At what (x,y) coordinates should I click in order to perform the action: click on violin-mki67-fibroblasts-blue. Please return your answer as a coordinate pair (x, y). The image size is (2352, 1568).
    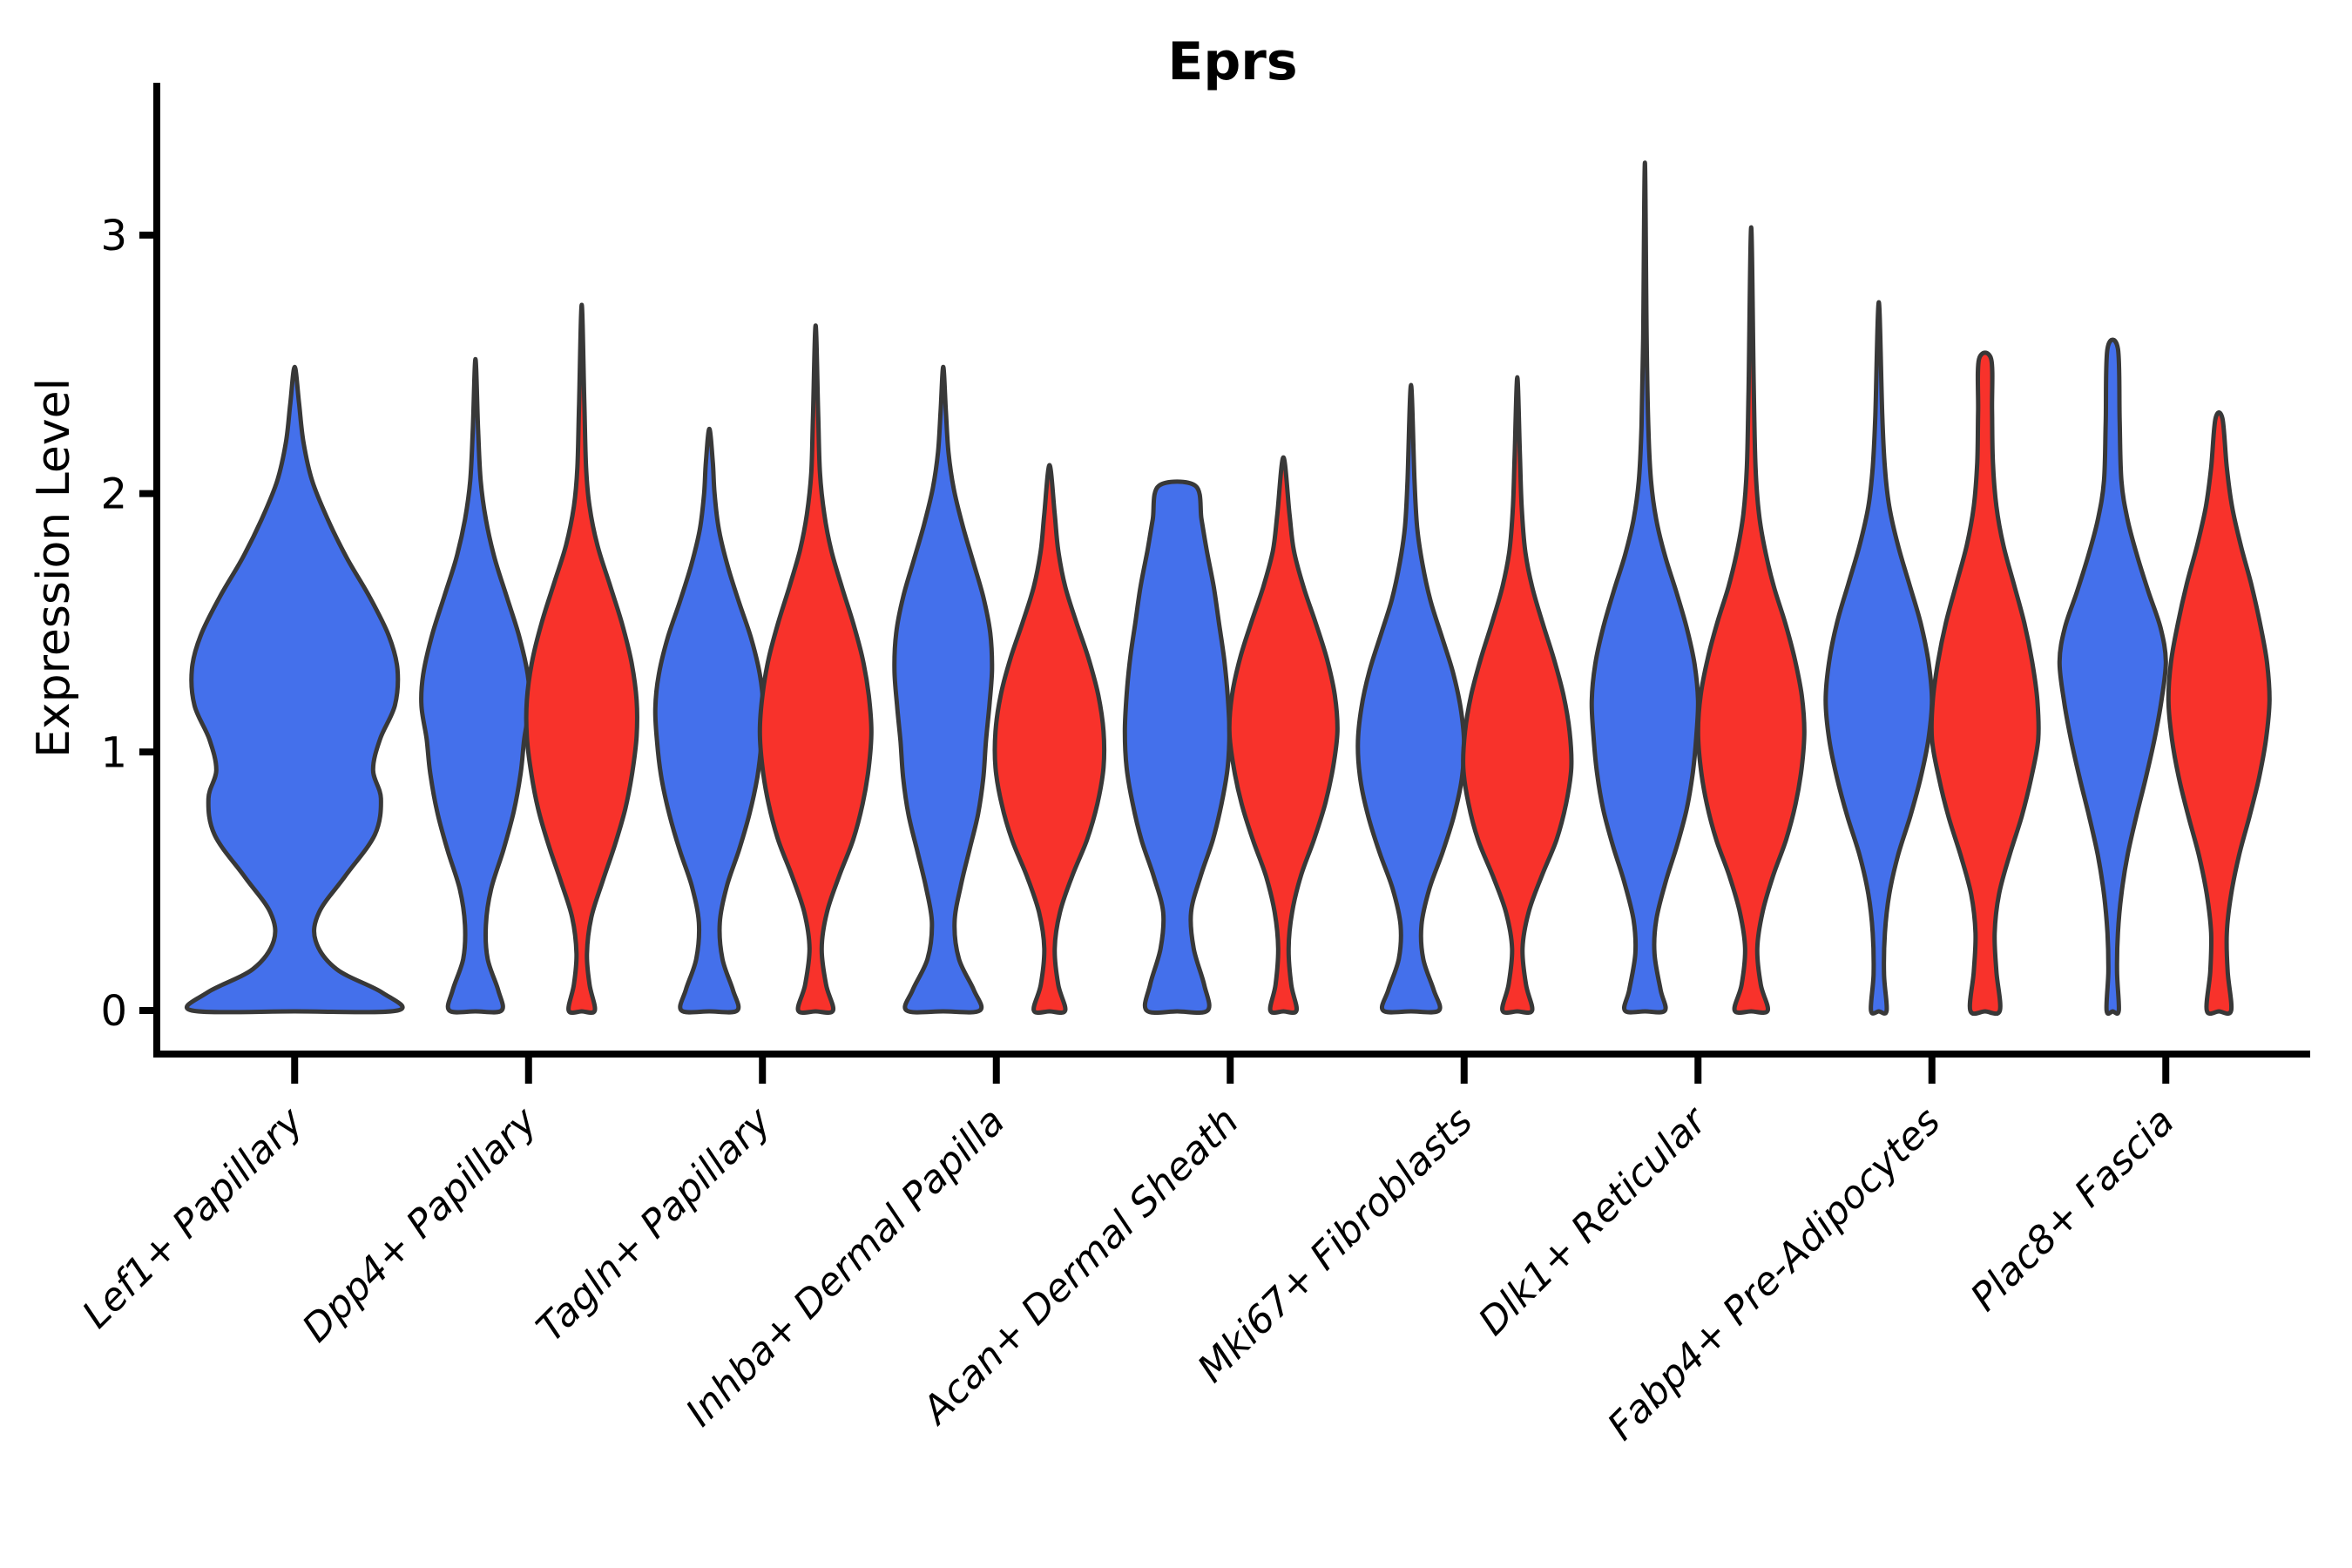
    Looking at the image, I should click on (1411, 698).